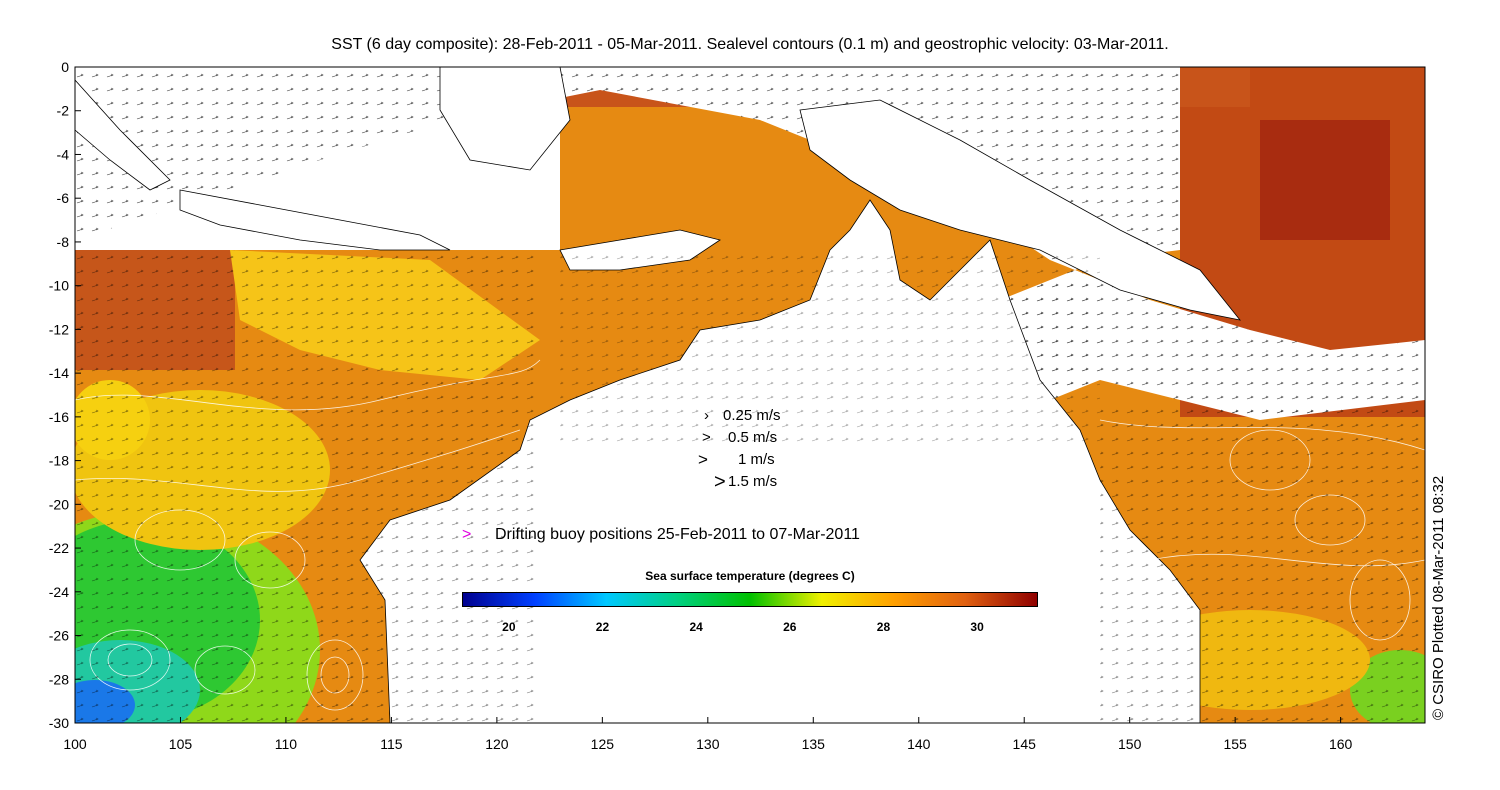 Image resolution: width=1500 pixels, height=790 pixels. Describe the element at coordinates (505, 119) in the screenshot. I see `borneo-land` at that location.